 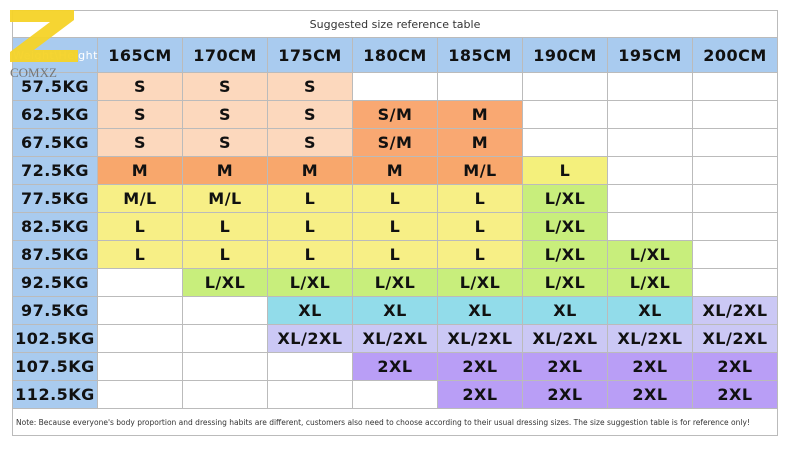 What do you see at coordinates (735, 55) in the screenshot?
I see `column-header: 200CM` at bounding box center [735, 55].